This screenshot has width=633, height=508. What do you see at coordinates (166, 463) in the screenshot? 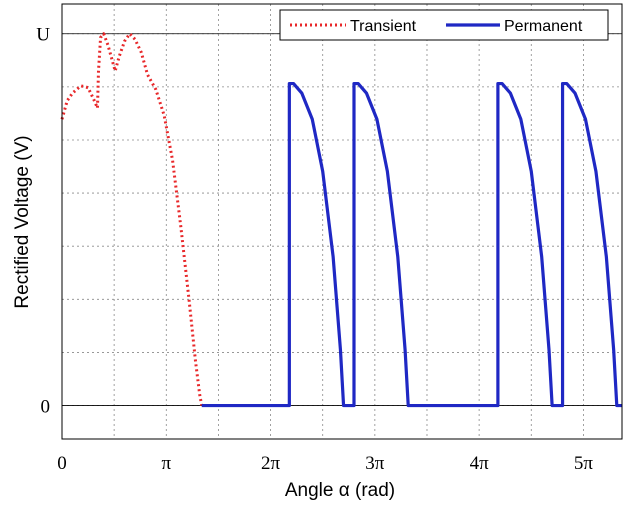
I see `x-tick-label: π` at bounding box center [166, 463].